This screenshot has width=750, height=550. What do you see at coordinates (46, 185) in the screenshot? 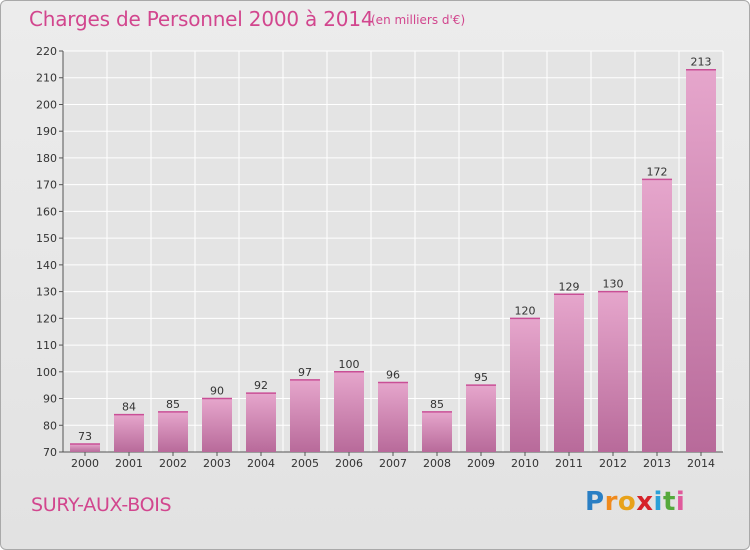
I see `y-tick-label: 170` at bounding box center [46, 185].